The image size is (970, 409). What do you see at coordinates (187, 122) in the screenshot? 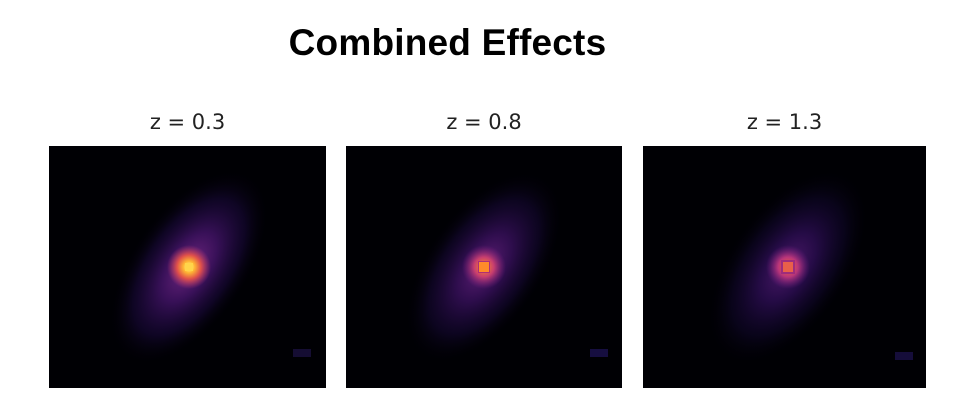
I see `panel-label: z = 0.3` at bounding box center [187, 122].